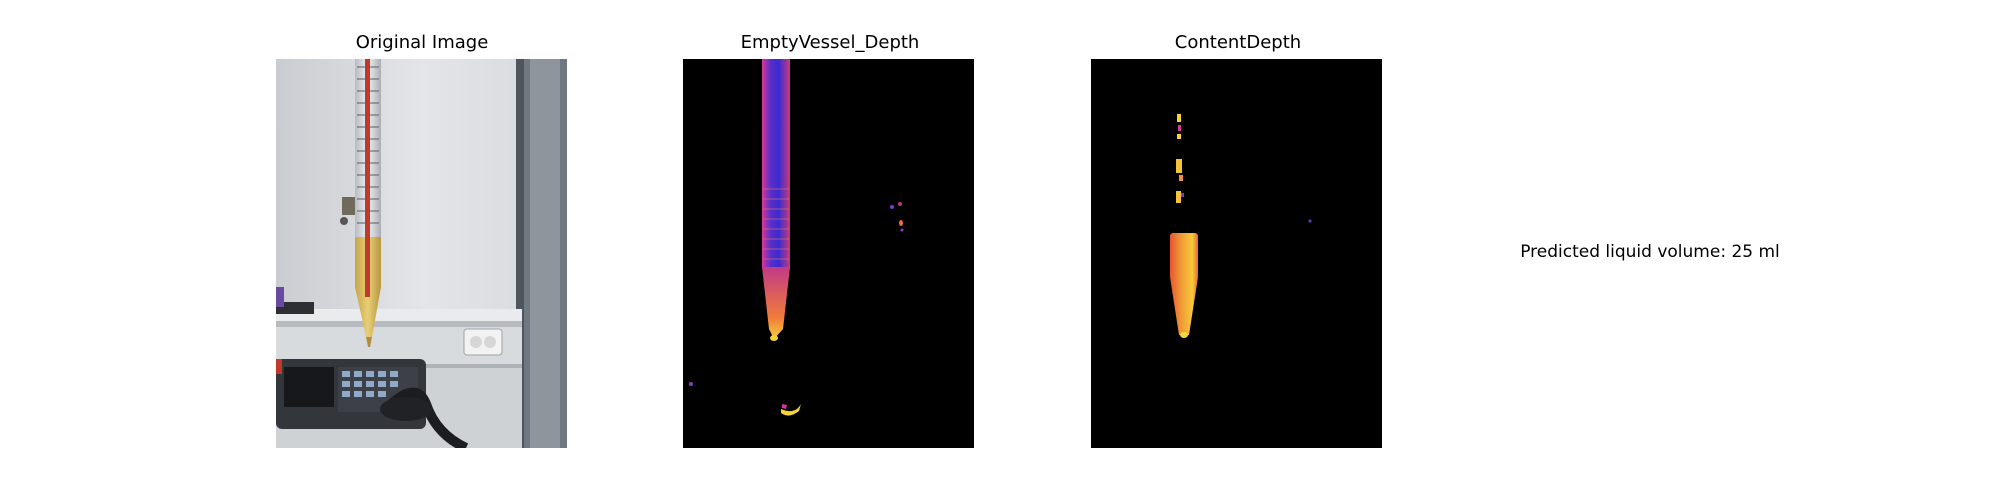  I want to click on predicted-volume-text: Predicted liquid volume: 25 ml, so click(1650, 252).